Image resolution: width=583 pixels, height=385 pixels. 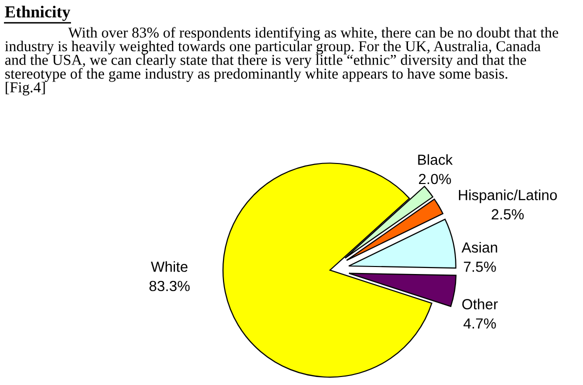 What do you see at coordinates (480, 267) in the screenshot?
I see `data-label: 7.5%` at bounding box center [480, 267].